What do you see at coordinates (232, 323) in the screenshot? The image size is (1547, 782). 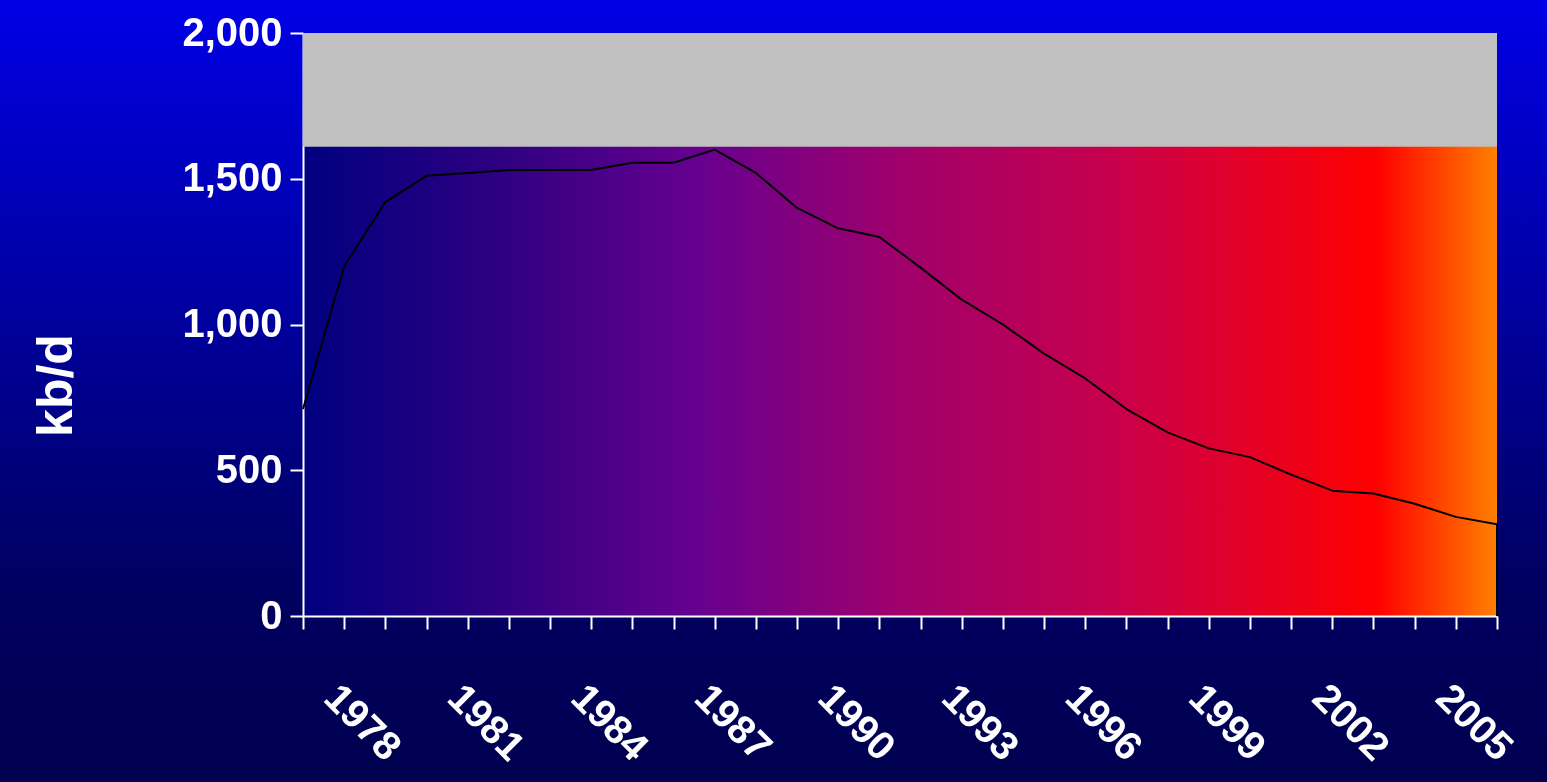 I see `y-tick-label: 1,000` at bounding box center [232, 323].